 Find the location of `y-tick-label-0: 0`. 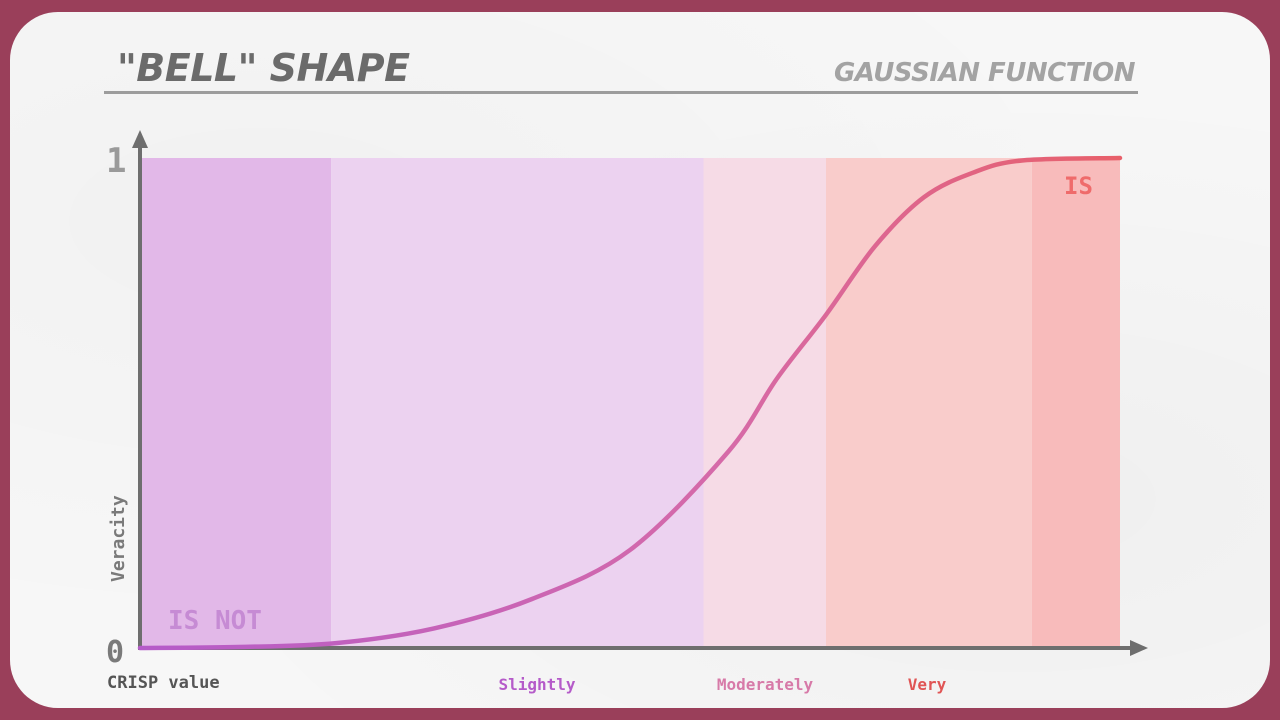

y-tick-label-0: 0 is located at coordinates (115, 652).